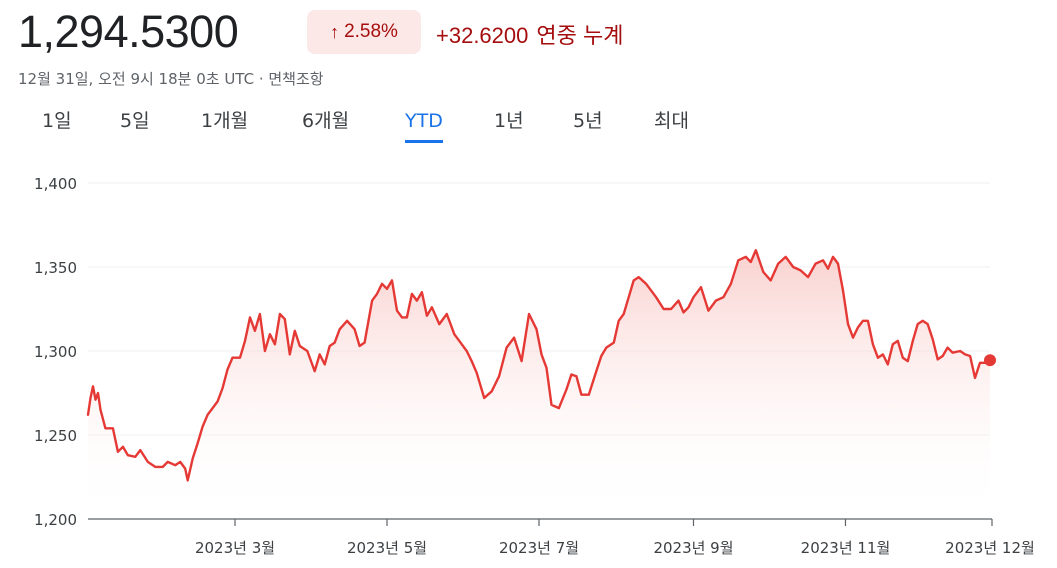 This screenshot has width=1057, height=568. What do you see at coordinates (509, 121) in the screenshot?
I see `tab-1y: 1년` at bounding box center [509, 121].